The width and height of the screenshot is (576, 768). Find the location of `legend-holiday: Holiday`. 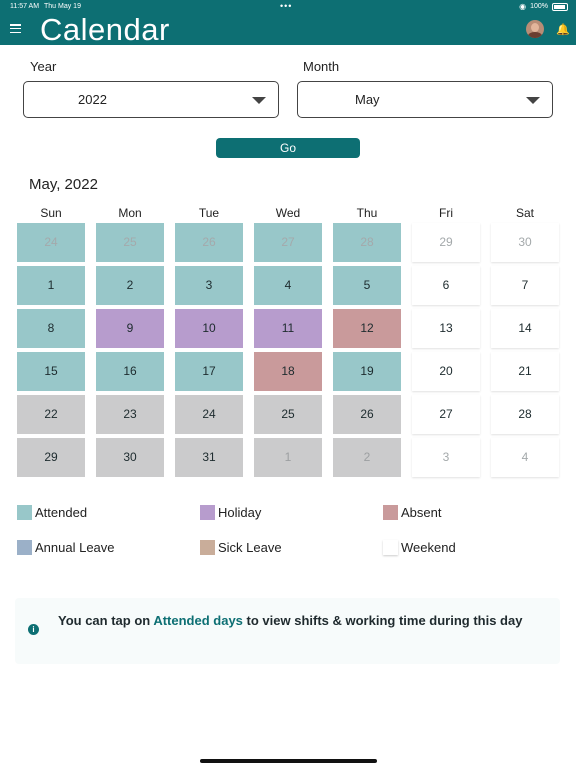

legend-holiday: Holiday is located at coordinates (230, 512).